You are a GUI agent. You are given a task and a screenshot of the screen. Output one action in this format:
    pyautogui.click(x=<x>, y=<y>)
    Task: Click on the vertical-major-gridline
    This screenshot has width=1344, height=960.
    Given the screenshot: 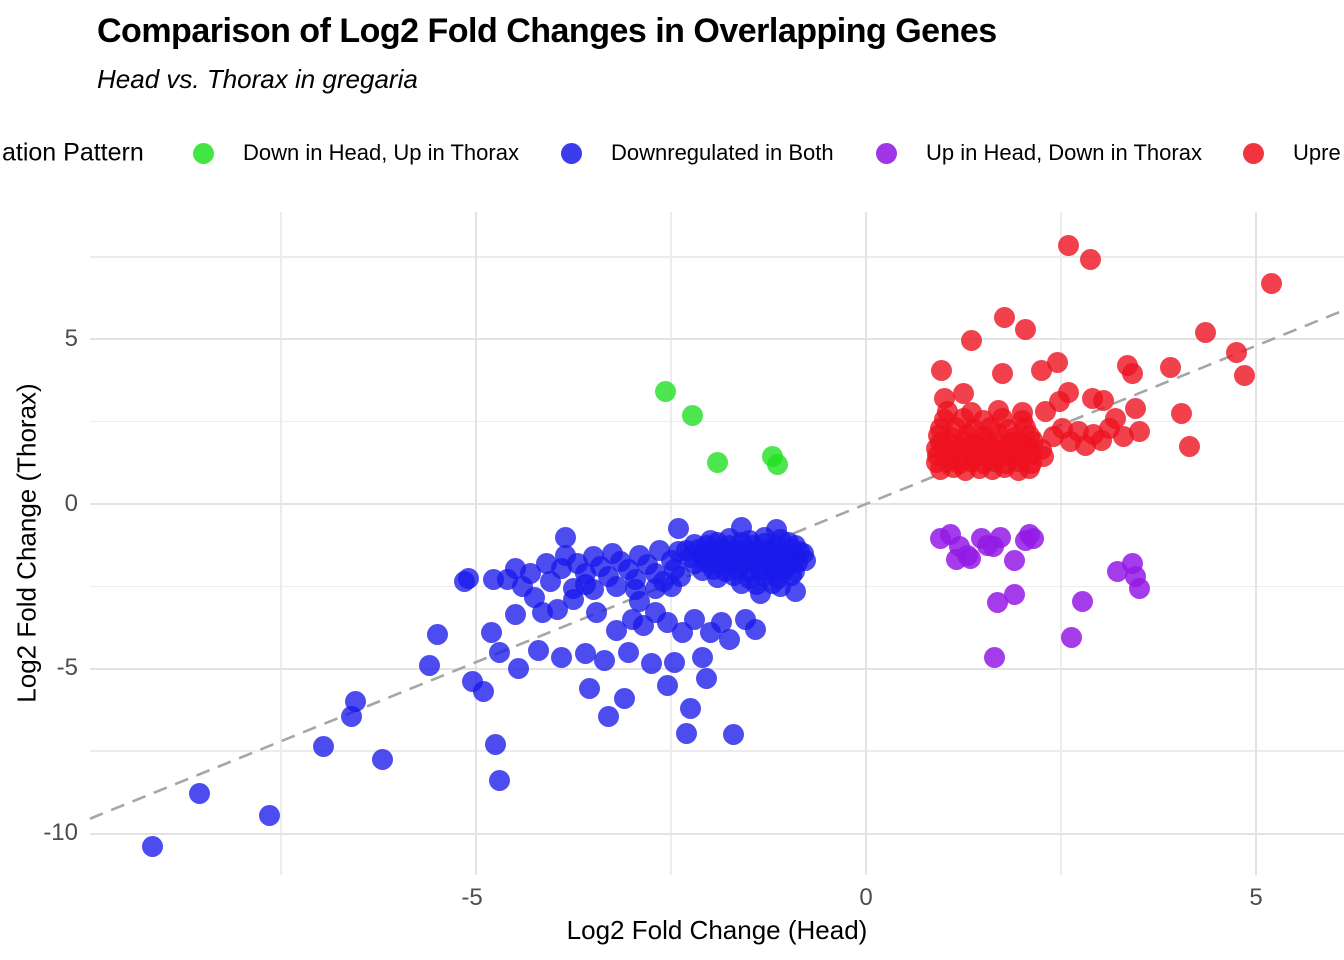 What is the action you would take?
    pyautogui.click(x=1256, y=543)
    